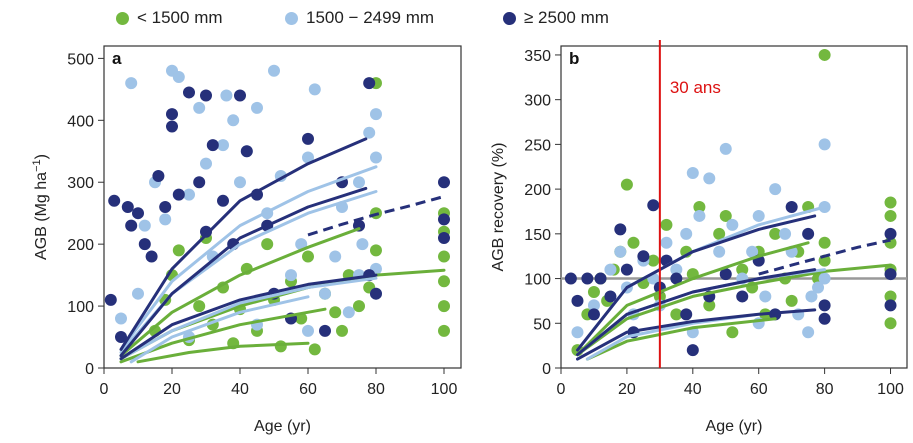 The width and height of the screenshot is (913, 443). I want to click on legend-item-mid: 1500 − 2499 mm, so click(359, 18).